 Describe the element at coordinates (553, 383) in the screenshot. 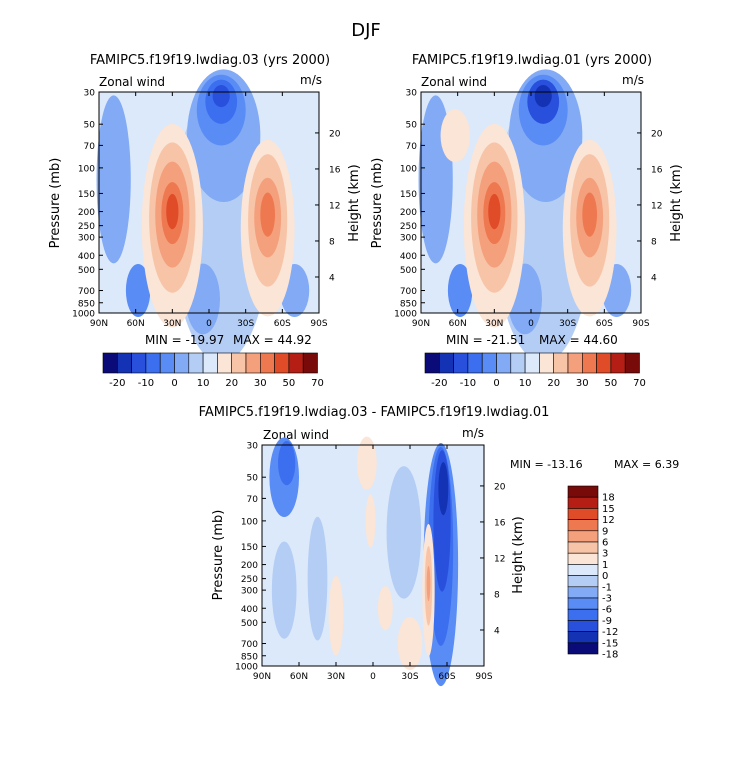

I see `p2-colorbar-label: 20` at that location.